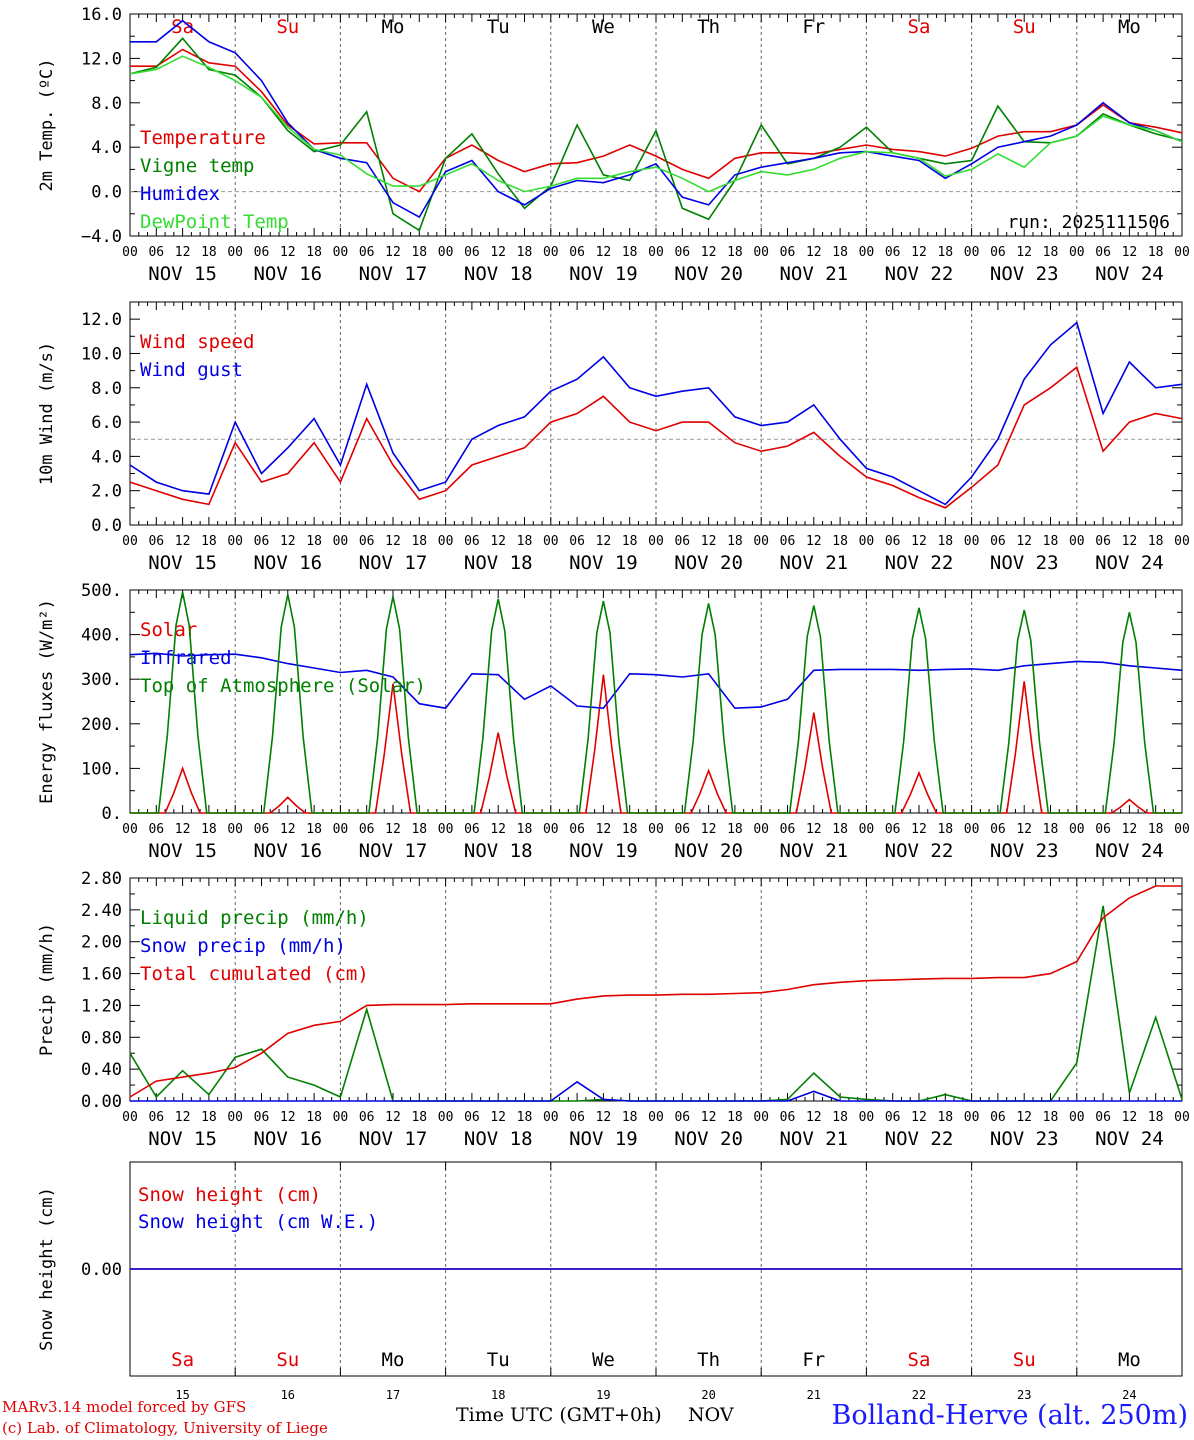 The height and width of the screenshot is (1440, 1194). I want to click on precip-date-label: NOV 21, so click(813, 1139).